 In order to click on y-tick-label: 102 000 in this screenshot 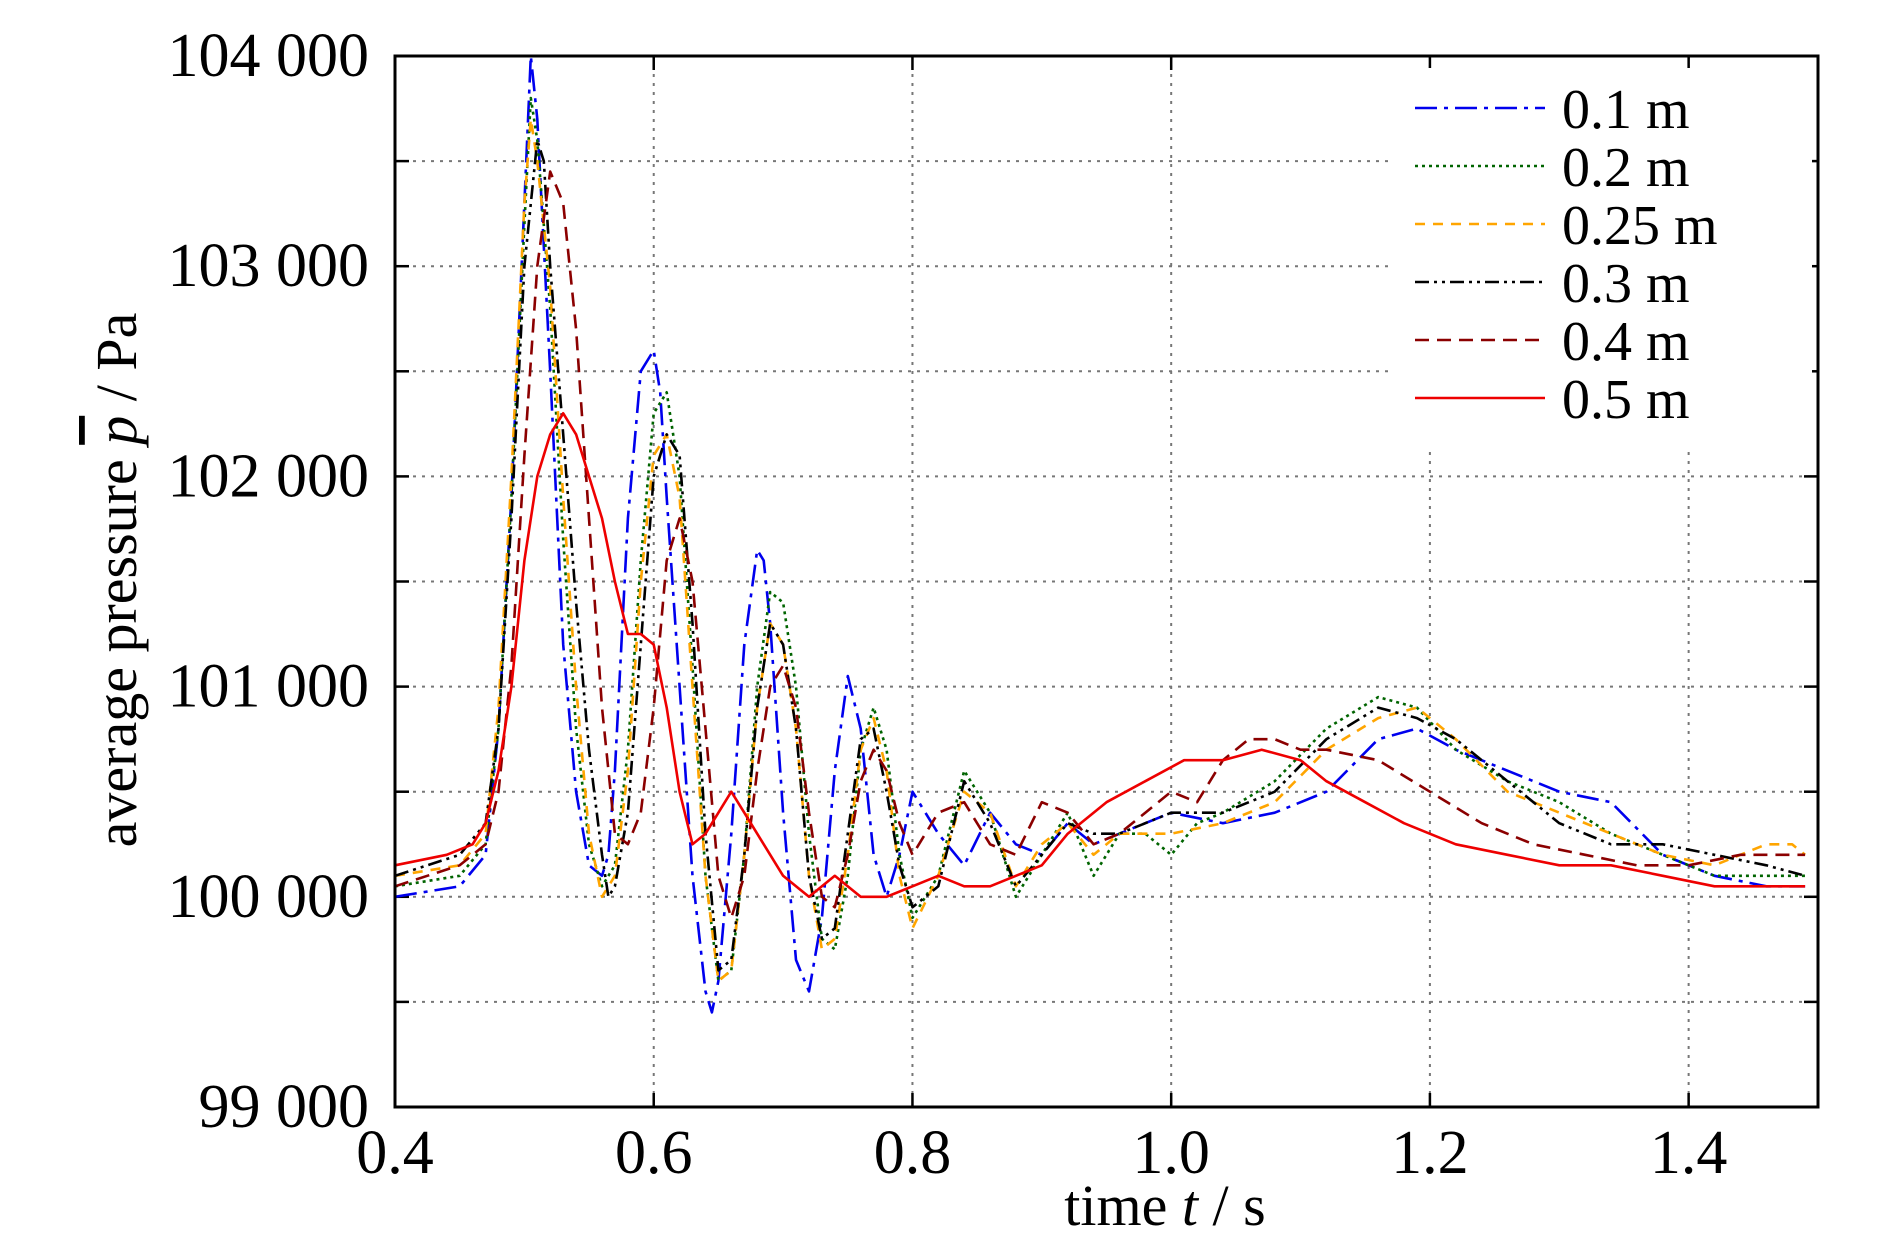, I will do `click(269, 476)`.